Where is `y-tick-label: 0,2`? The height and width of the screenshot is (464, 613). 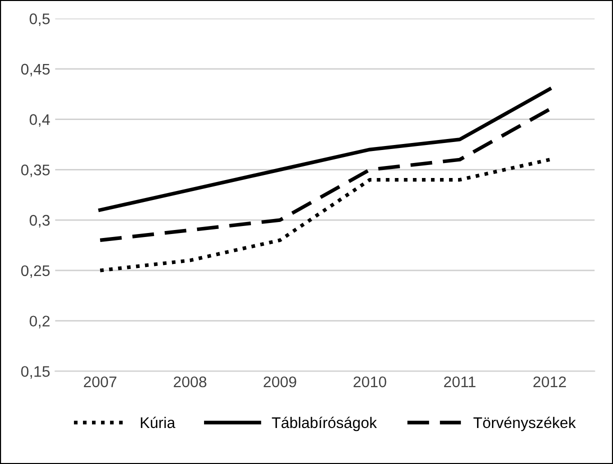 y-tick-label: 0,2 is located at coordinates (40, 322).